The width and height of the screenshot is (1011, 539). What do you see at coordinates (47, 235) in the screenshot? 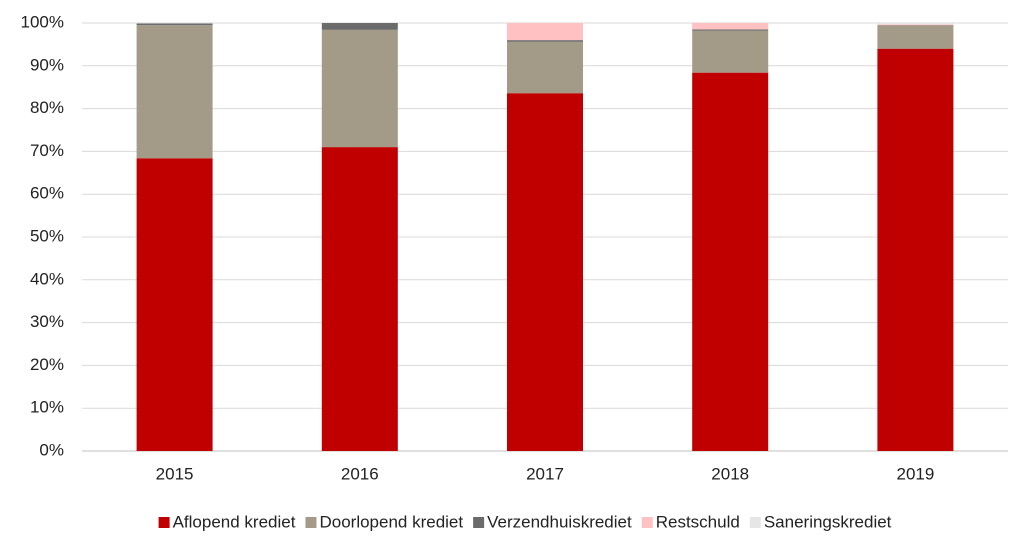
I see `y-tick-label: 50%` at bounding box center [47, 235].